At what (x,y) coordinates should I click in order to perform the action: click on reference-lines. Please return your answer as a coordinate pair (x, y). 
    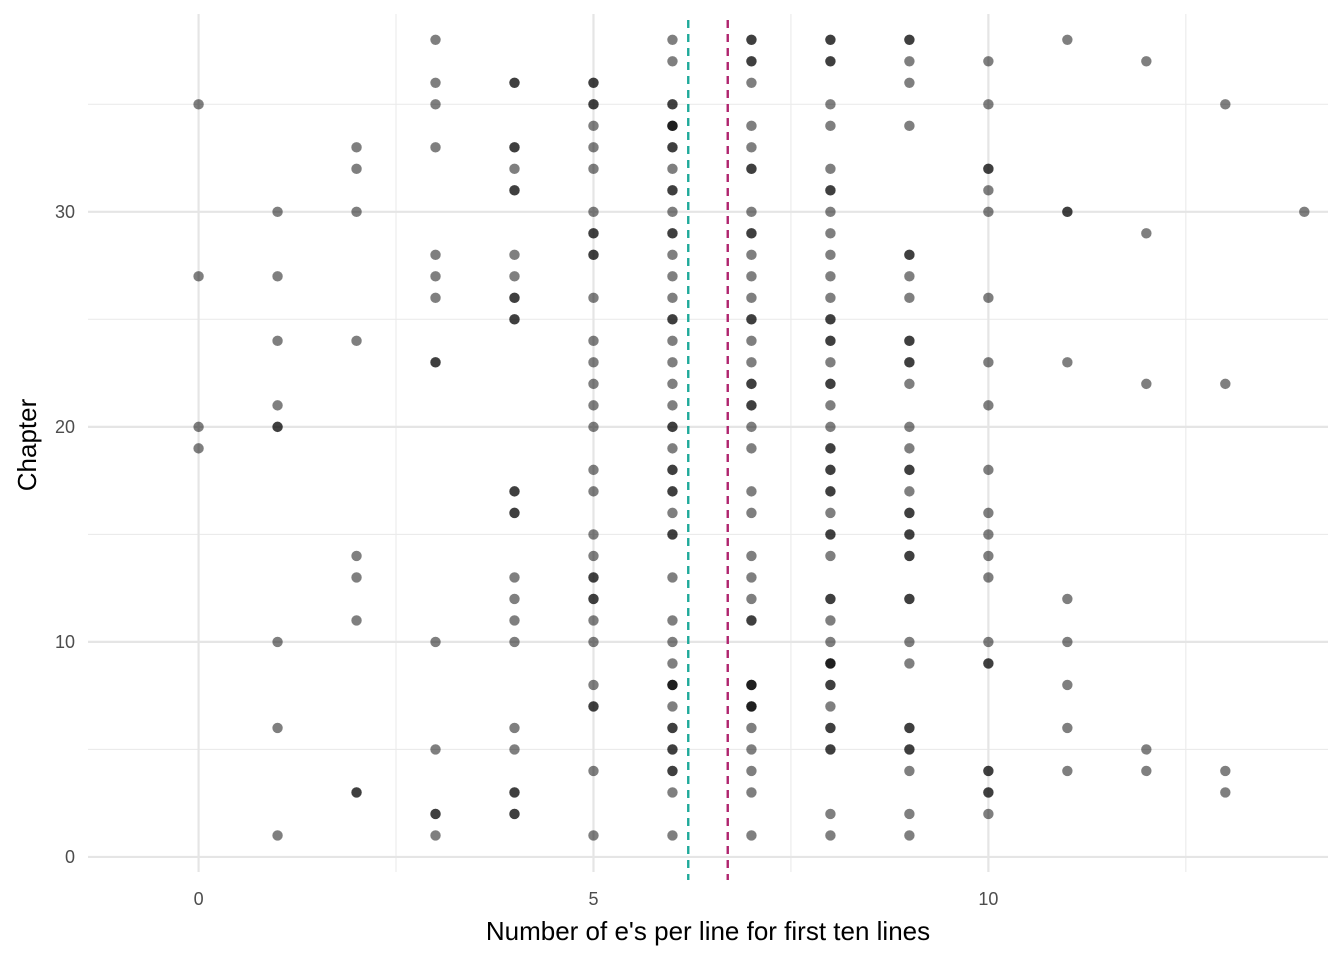
    Looking at the image, I should click on (708, 450).